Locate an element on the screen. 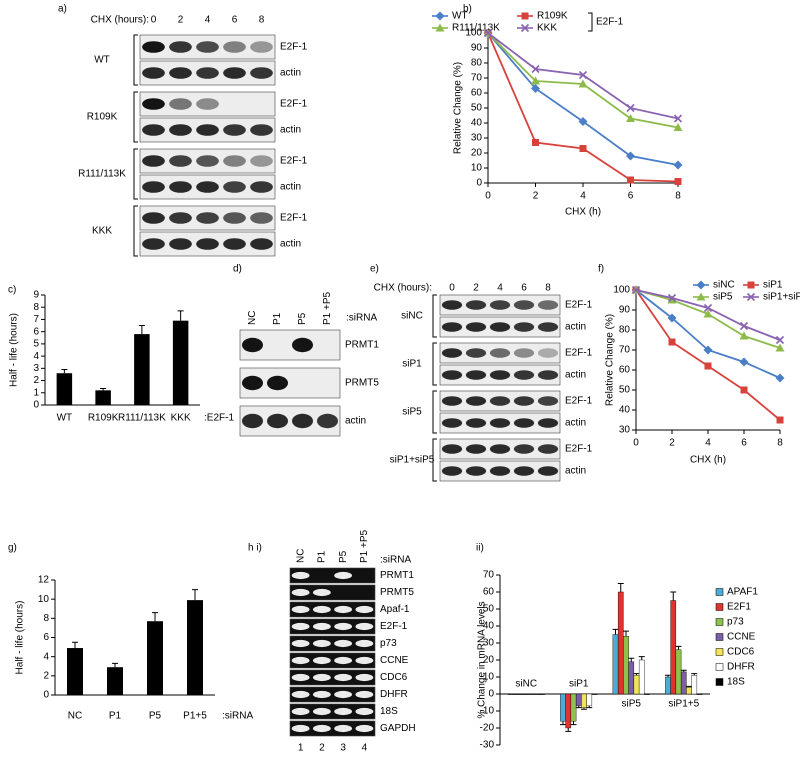 Image resolution: width=800 pixels, height=761 pixels. legend-label: E2F1 is located at coordinates (739, 607).